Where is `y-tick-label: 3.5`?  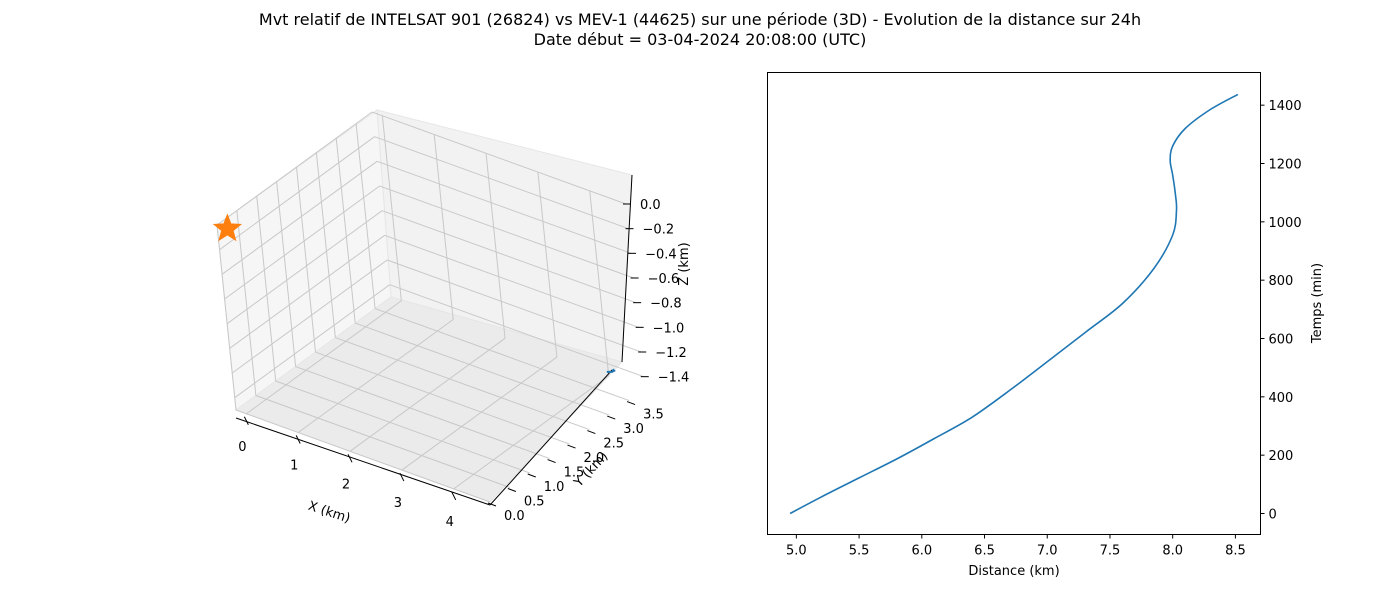
y-tick-label: 3.5 is located at coordinates (653, 415).